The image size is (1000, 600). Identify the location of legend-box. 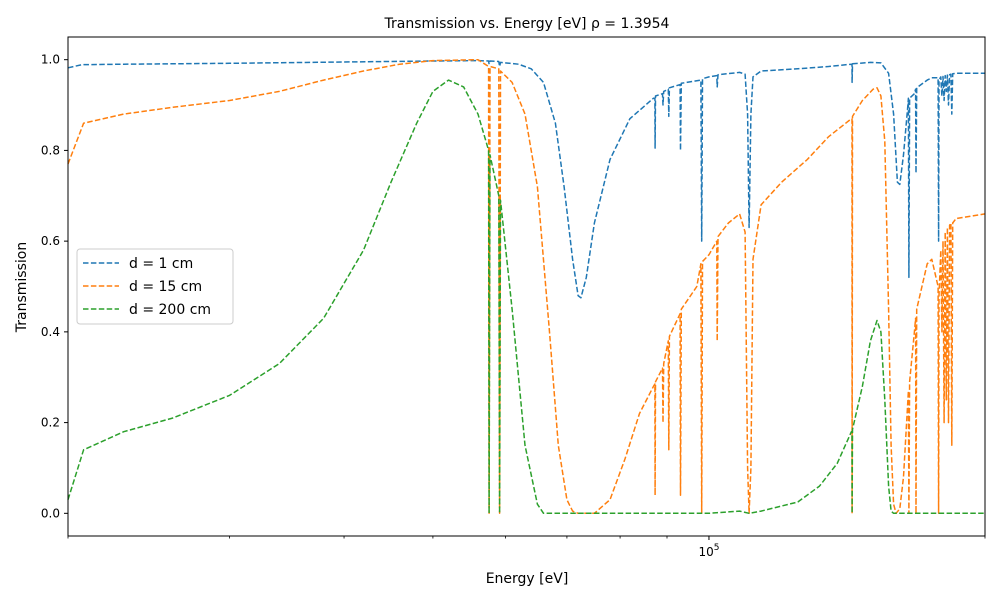
(155, 286).